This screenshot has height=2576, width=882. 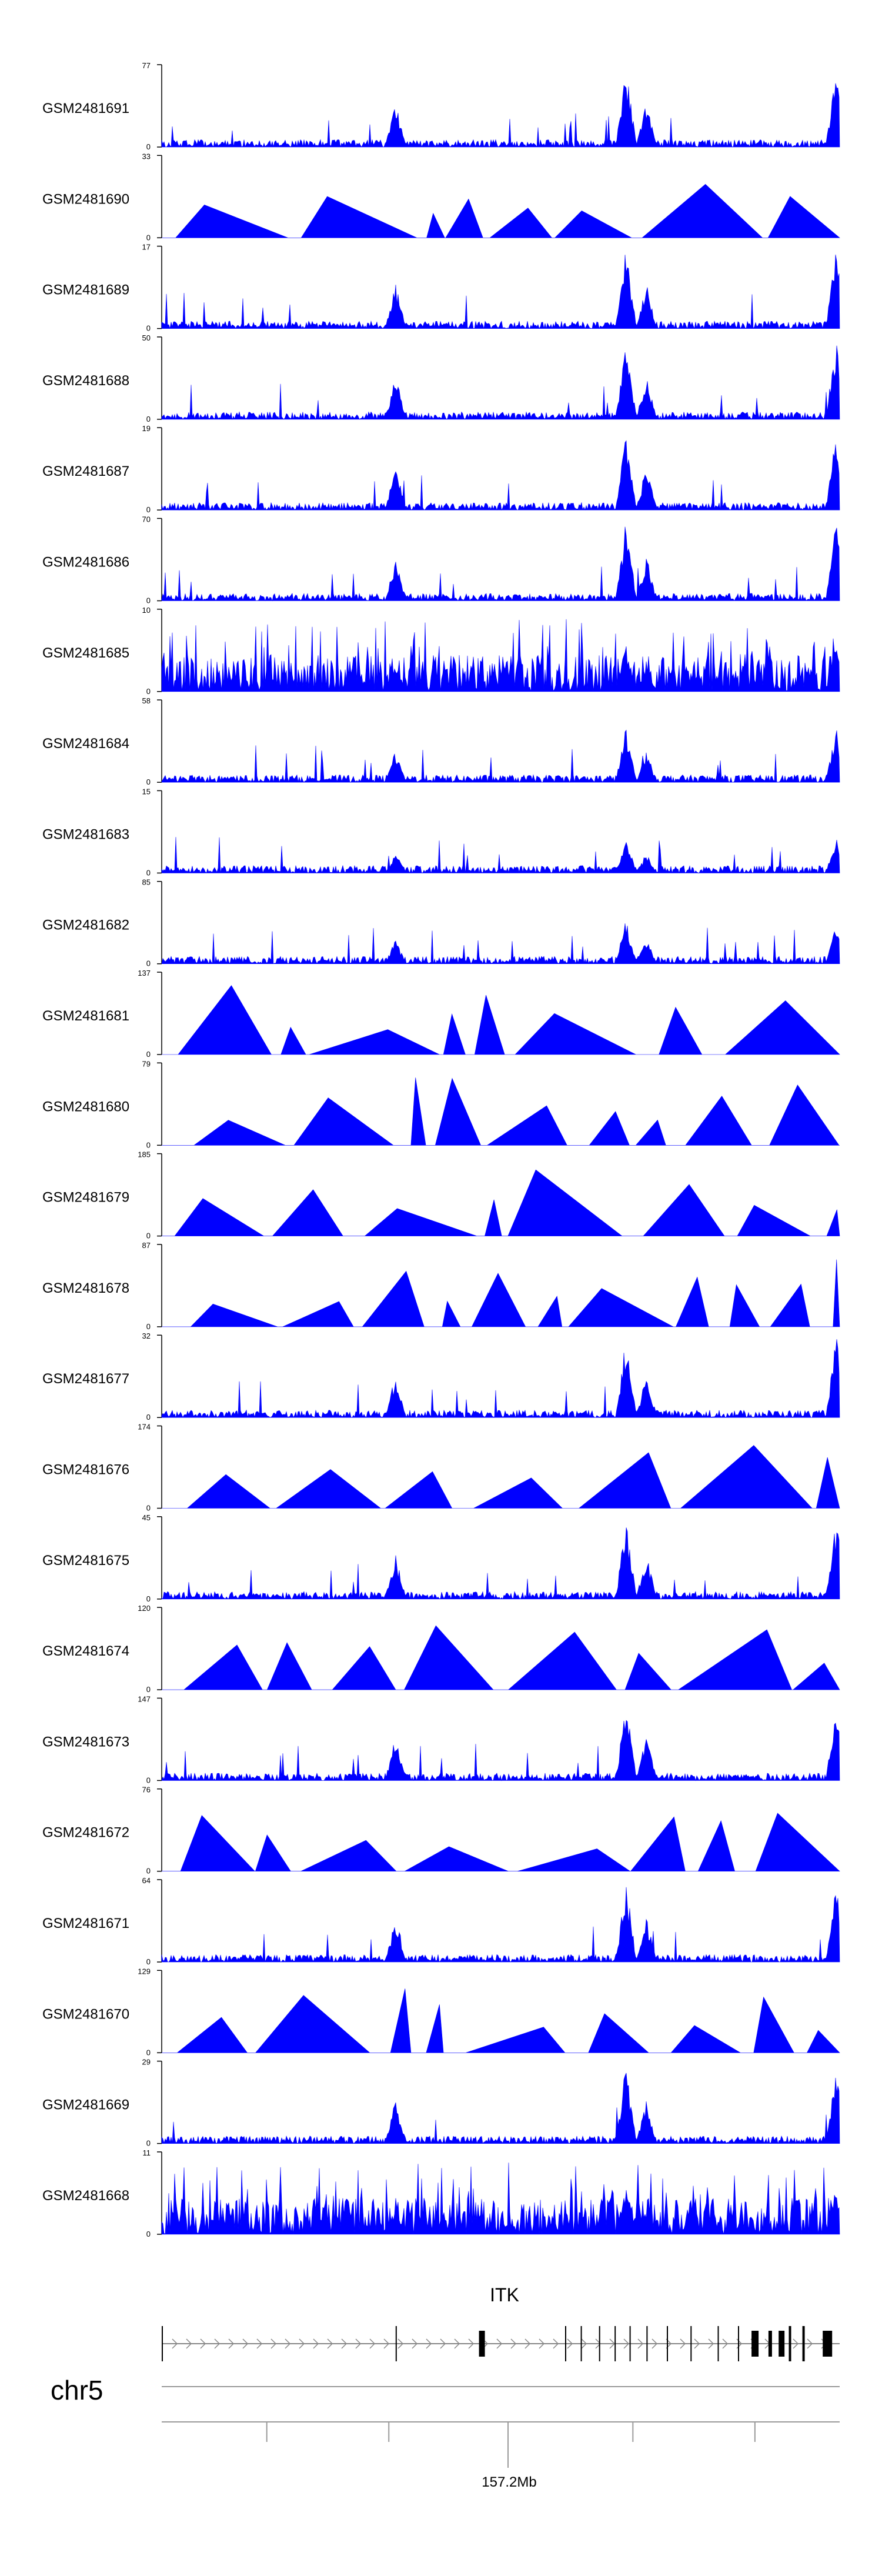 I want to click on gene-model-ITK, so click(x=501, y=2343).